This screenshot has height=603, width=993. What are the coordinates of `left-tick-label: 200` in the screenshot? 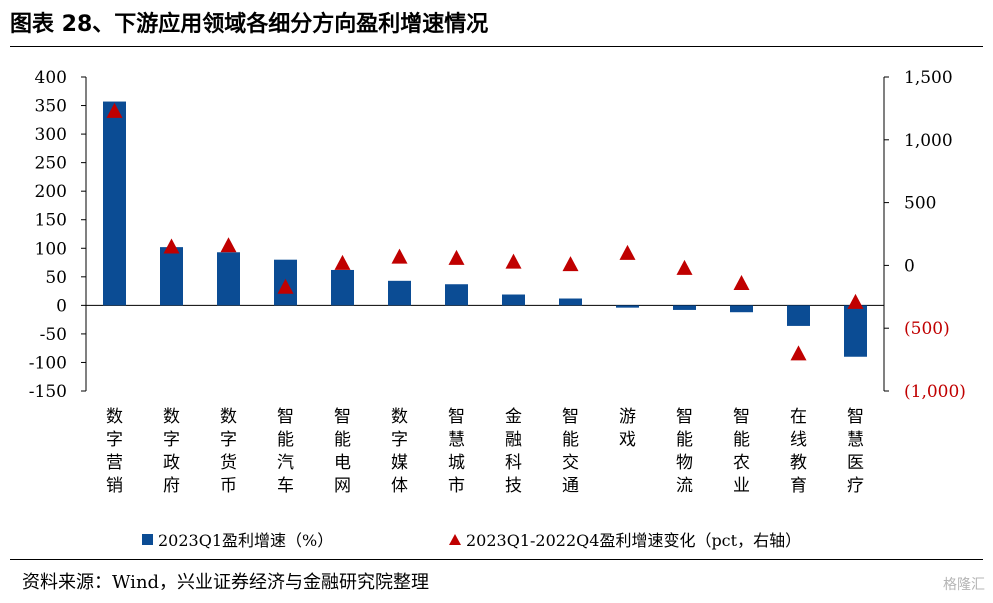 It's located at (51, 192).